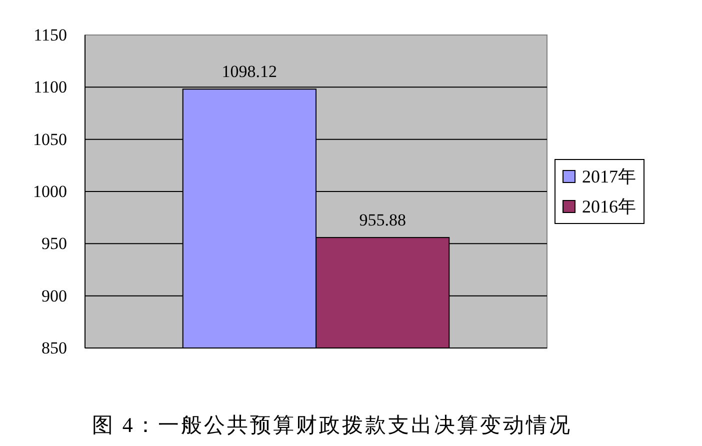  Describe the element at coordinates (332, 425) in the screenshot. I see `title: 图 4：一般公共预算财政拨款支出决算变动情况` at that location.